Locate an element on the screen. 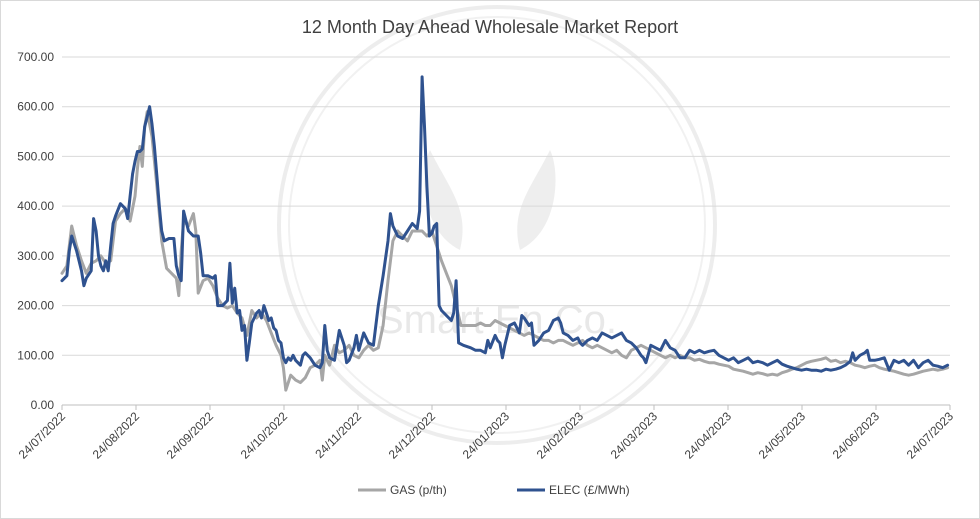 This screenshot has height=519, width=980. y-tick-label: 500.00 is located at coordinates (35, 156).